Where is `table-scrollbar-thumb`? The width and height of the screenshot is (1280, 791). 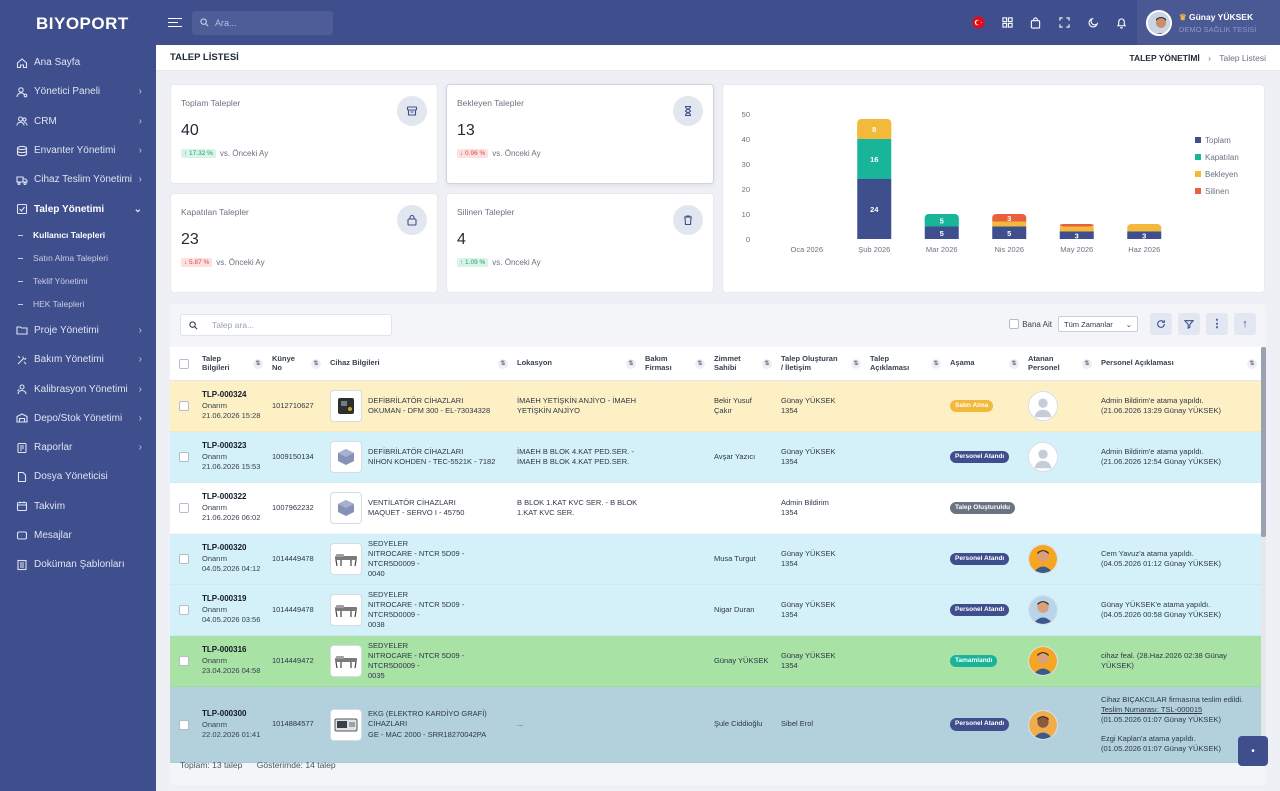 table-scrollbar-thumb is located at coordinates (1263, 442).